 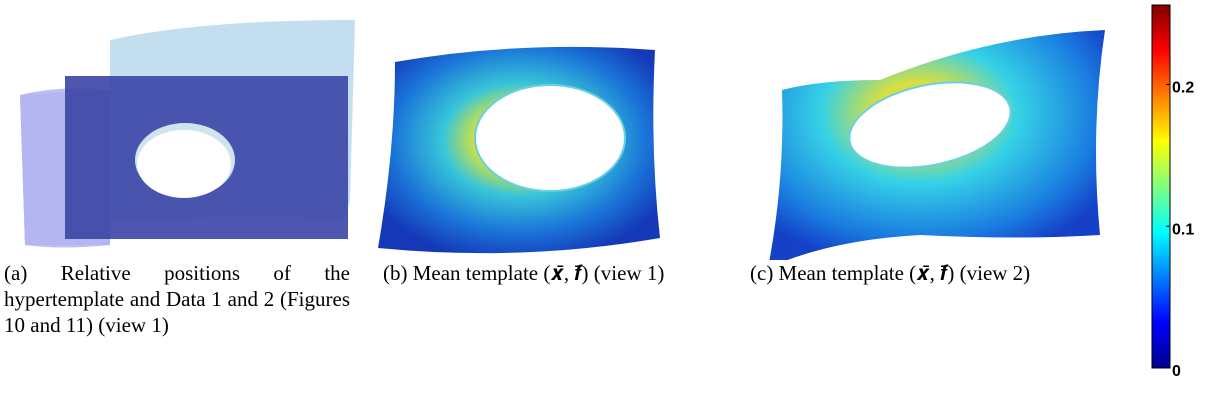 I want to click on colorbar: 0 0.1 0.2, so click(x=1172, y=192).